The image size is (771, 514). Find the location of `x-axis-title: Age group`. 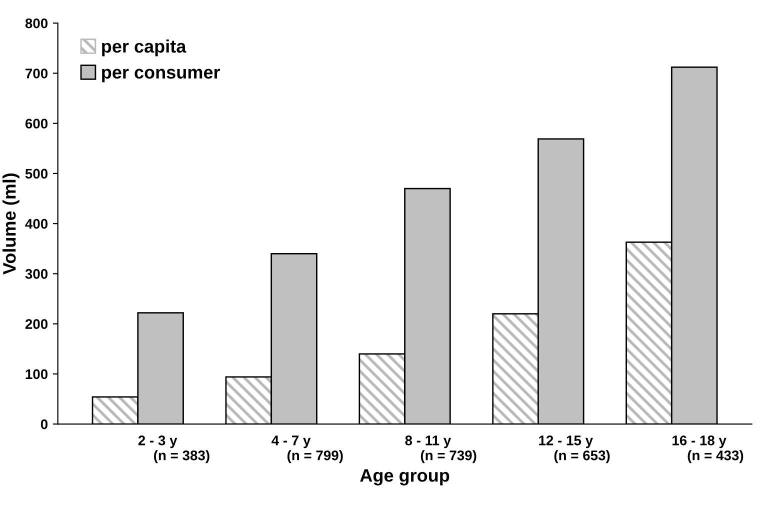

x-axis-title: Age group is located at coordinates (405, 477).